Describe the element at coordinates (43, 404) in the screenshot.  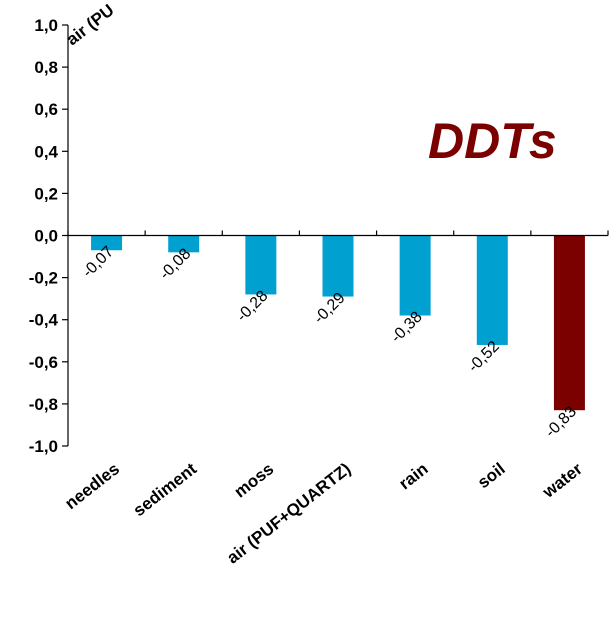
I see `y-tick-label: -0,8` at that location.